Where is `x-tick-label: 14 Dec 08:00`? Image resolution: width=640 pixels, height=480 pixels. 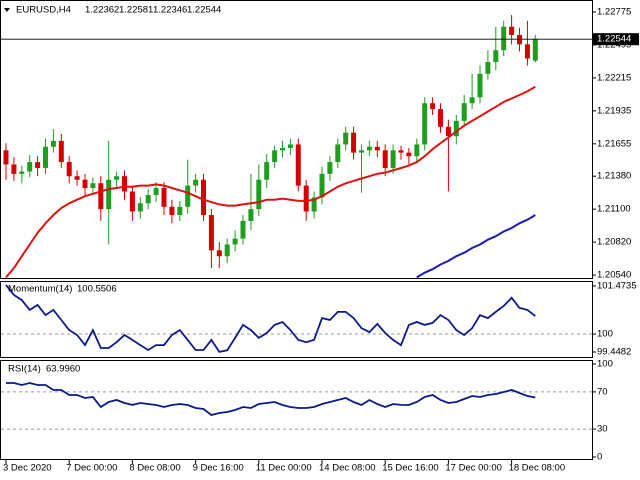 x-tick-label: 14 Dec 08:00 is located at coordinates (347, 468).